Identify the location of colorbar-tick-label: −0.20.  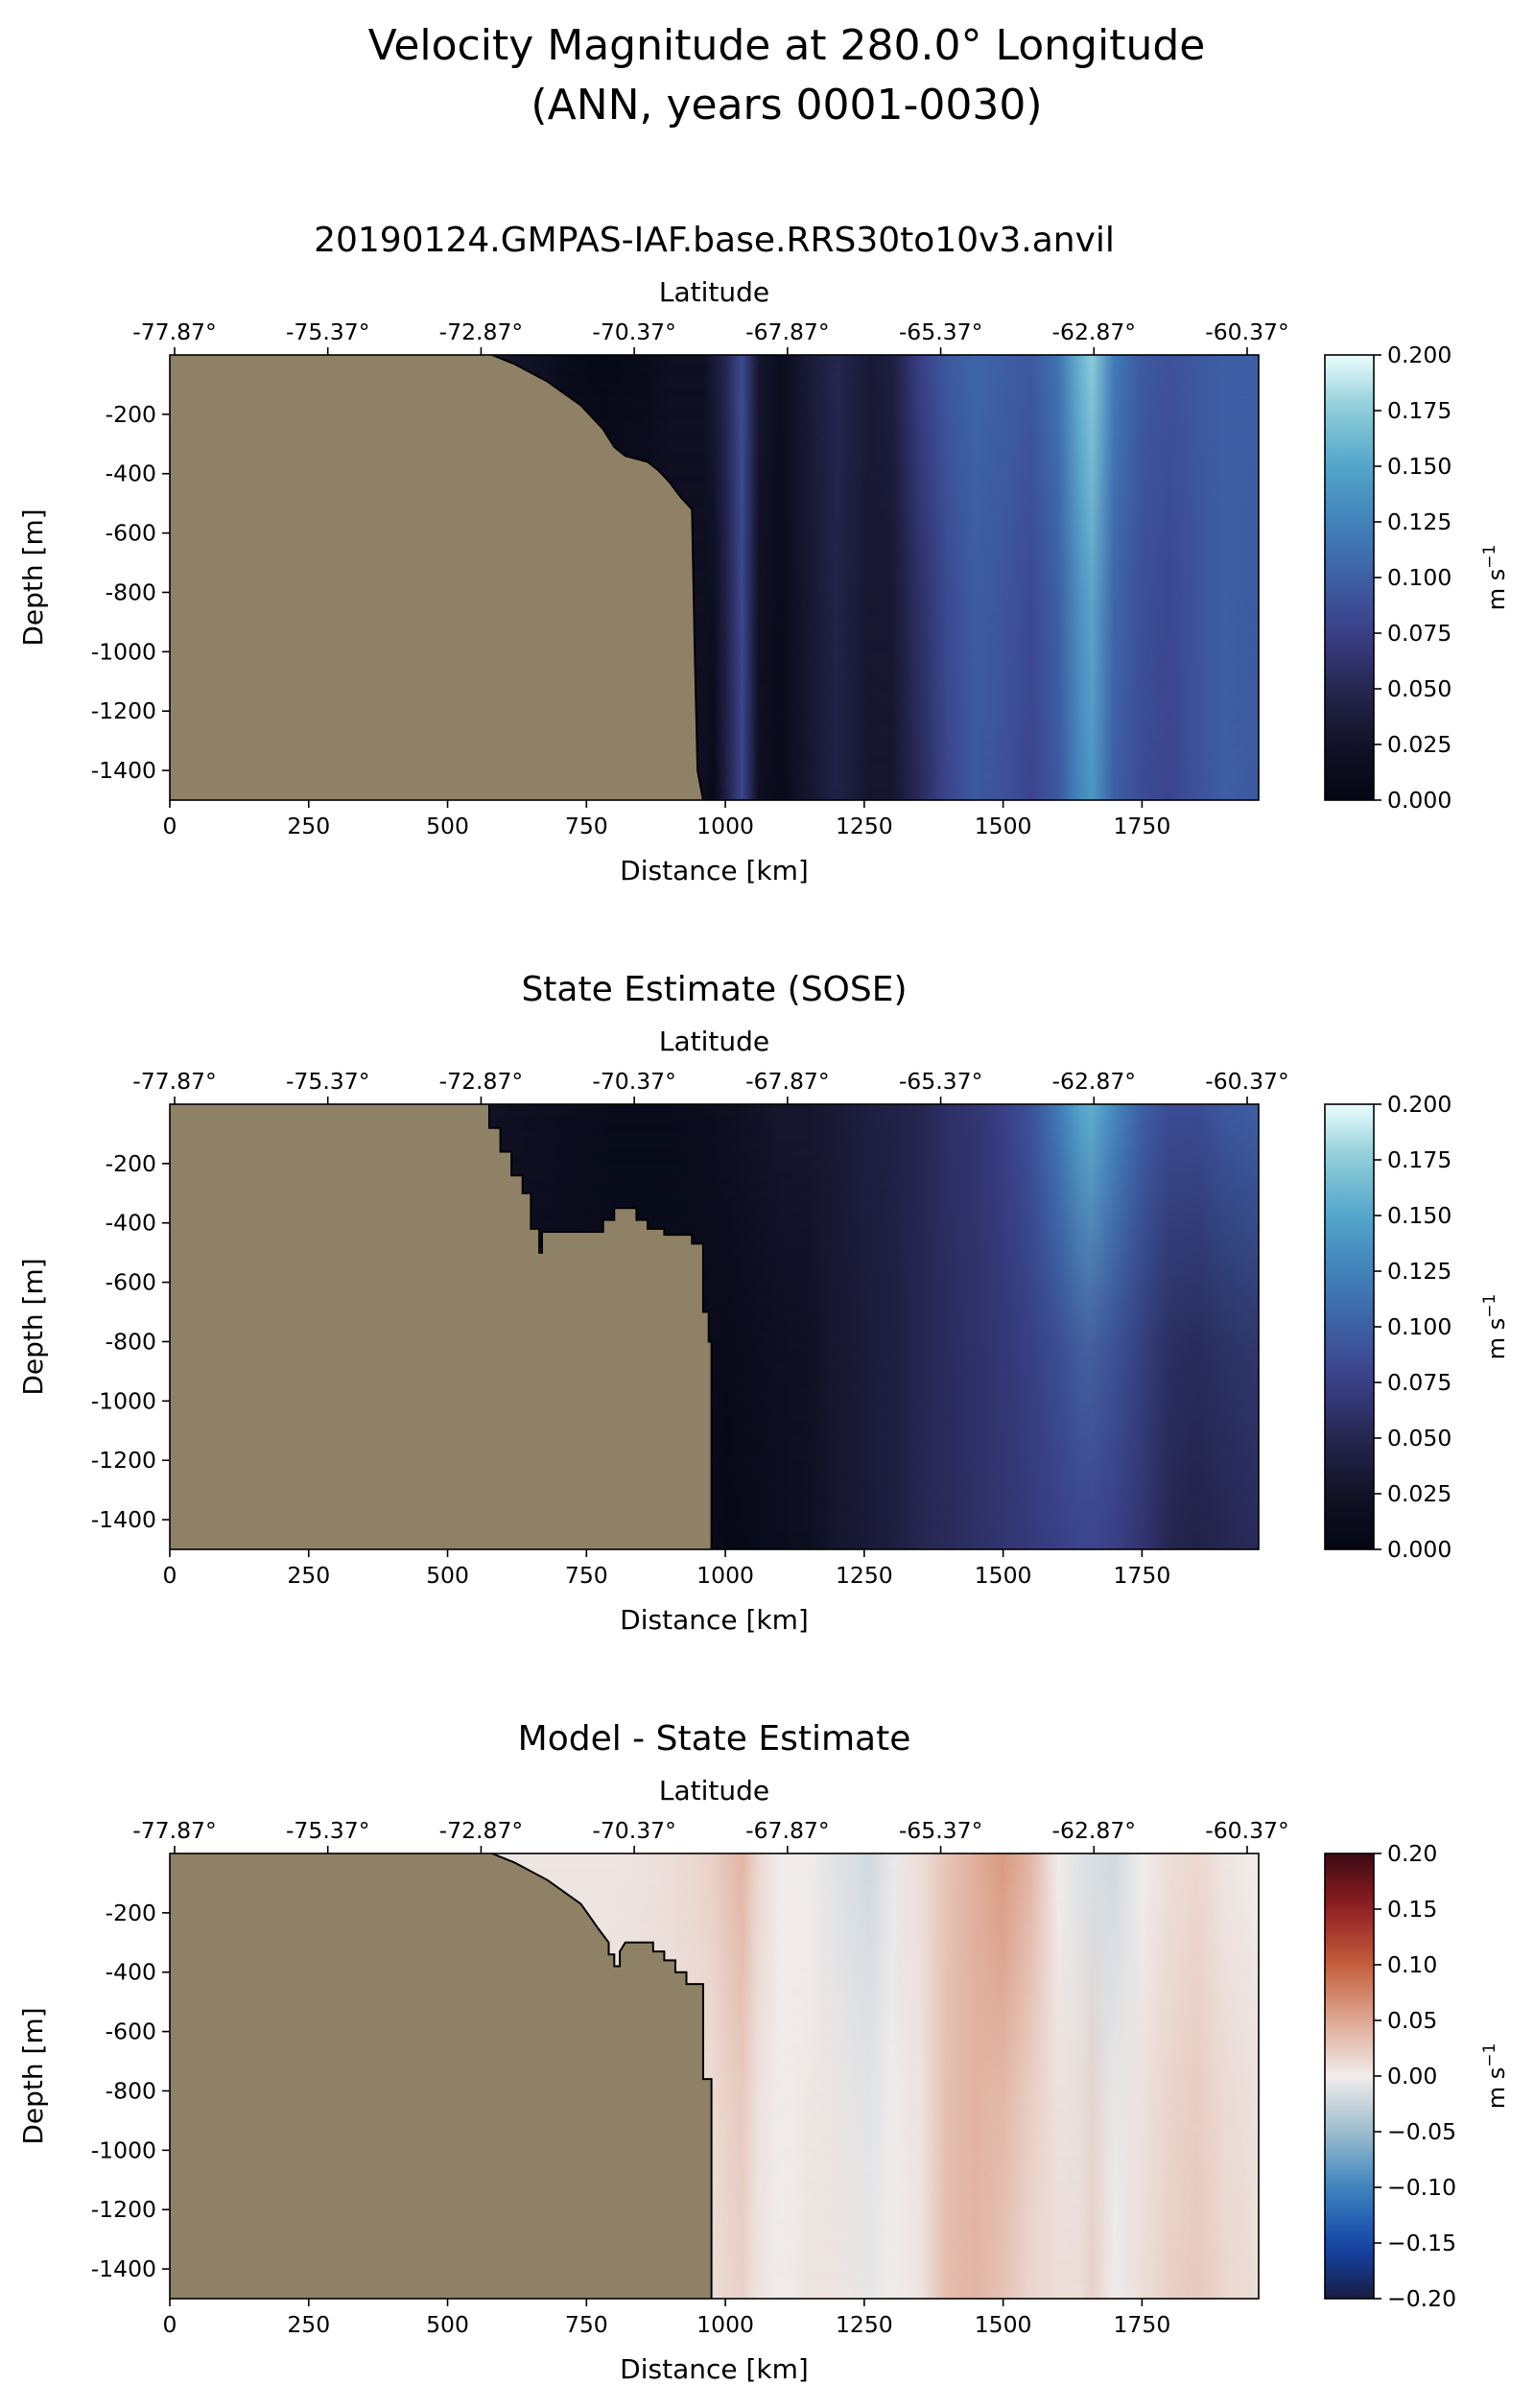
(1422, 2298).